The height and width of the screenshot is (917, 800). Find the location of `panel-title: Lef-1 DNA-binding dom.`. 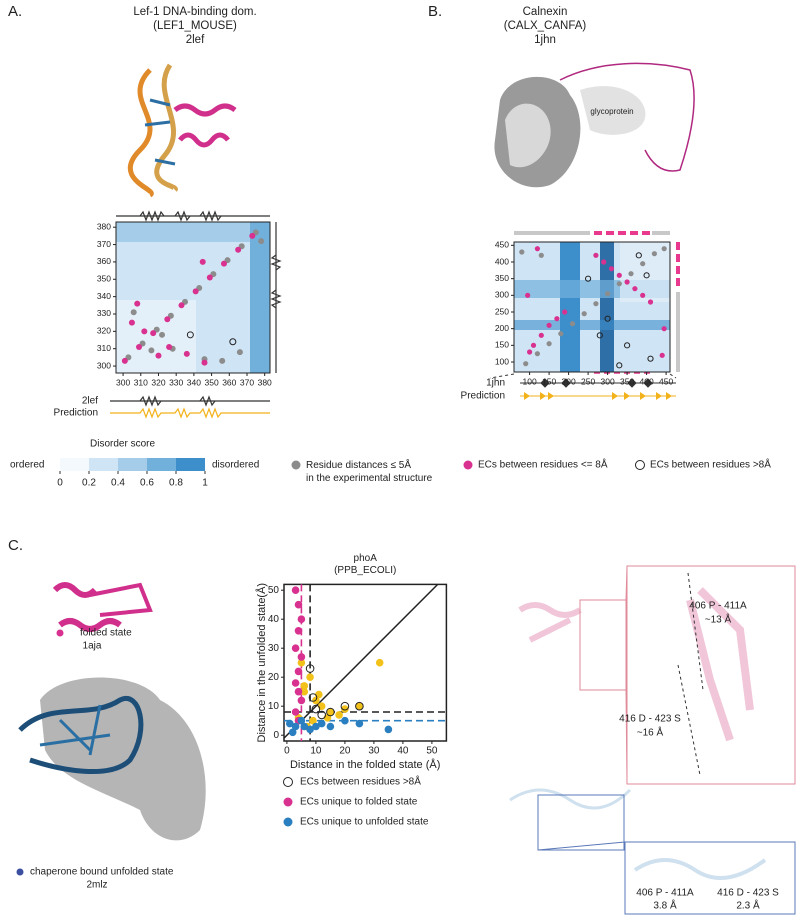

panel-title: Lef-1 DNA-binding dom. is located at coordinates (194, 12).